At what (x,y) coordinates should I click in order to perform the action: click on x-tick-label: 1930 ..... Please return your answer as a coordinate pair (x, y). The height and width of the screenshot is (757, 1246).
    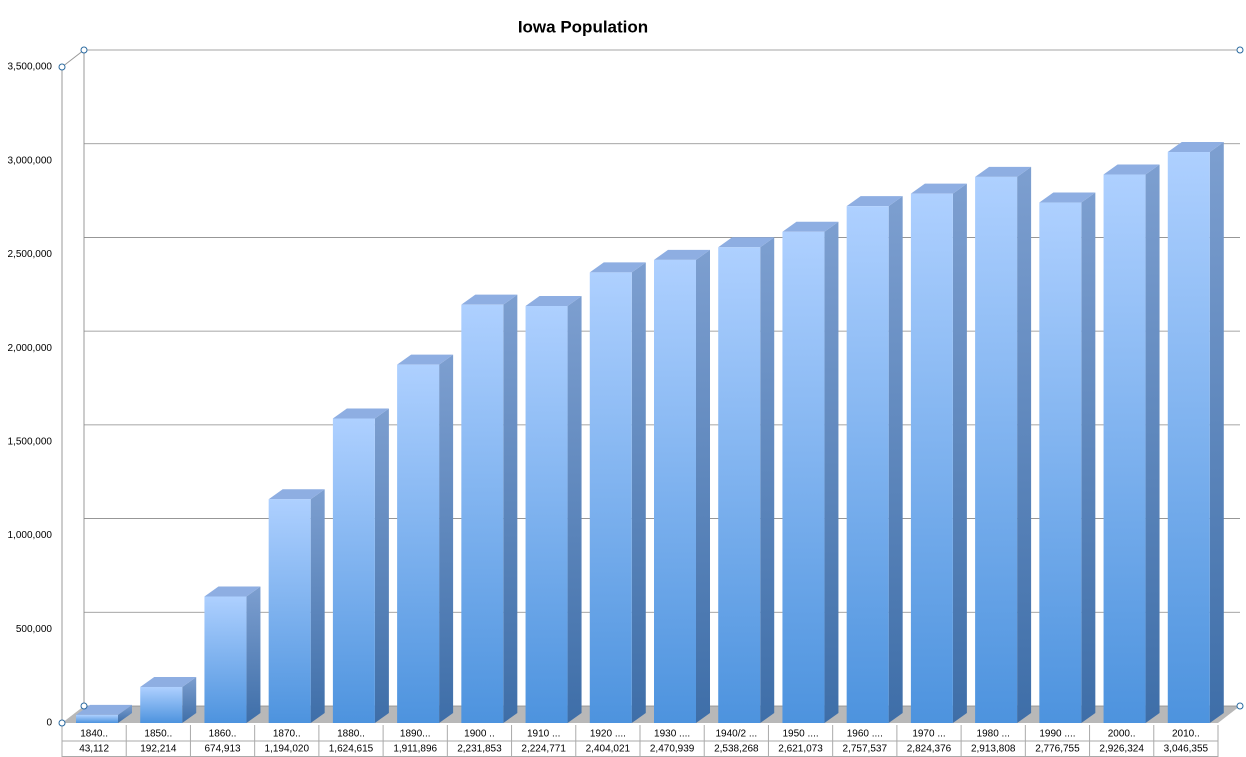
    Looking at the image, I should click on (672, 734).